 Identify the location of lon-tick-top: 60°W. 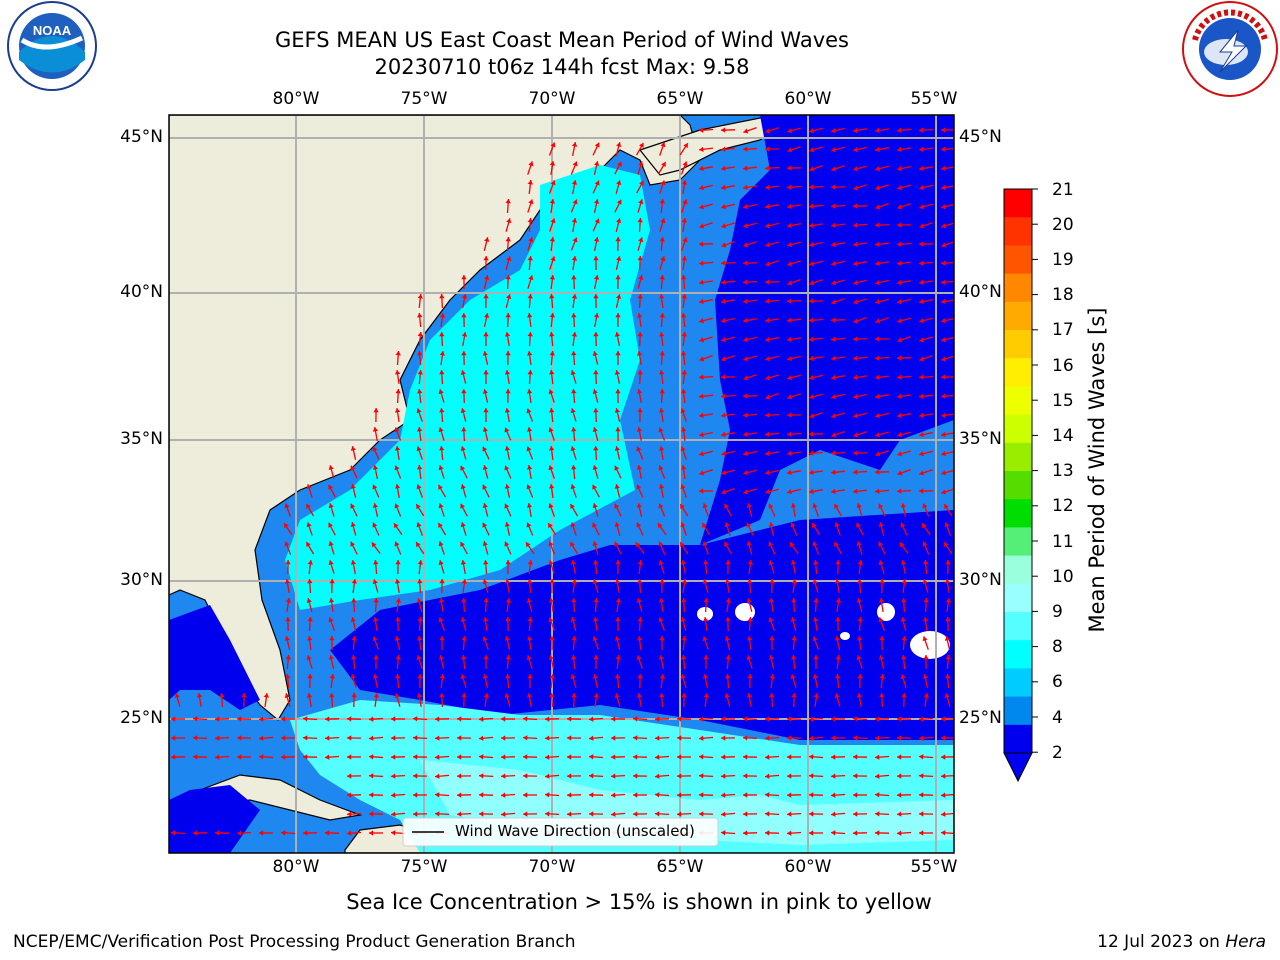
(808, 99).